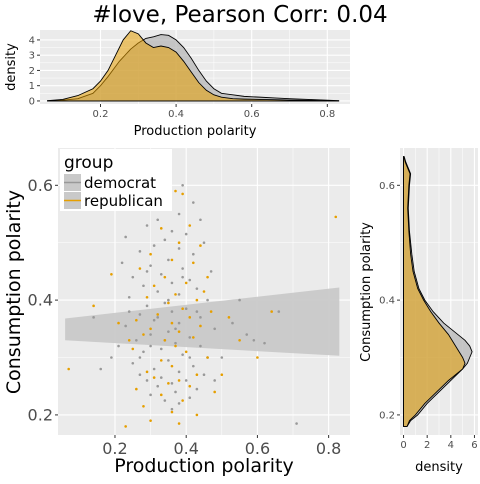 This screenshot has width=480, height=484. Describe the element at coordinates (239, 15) in the screenshot. I see `chart-title: #love, Pearson Corr: 0.04` at that location.